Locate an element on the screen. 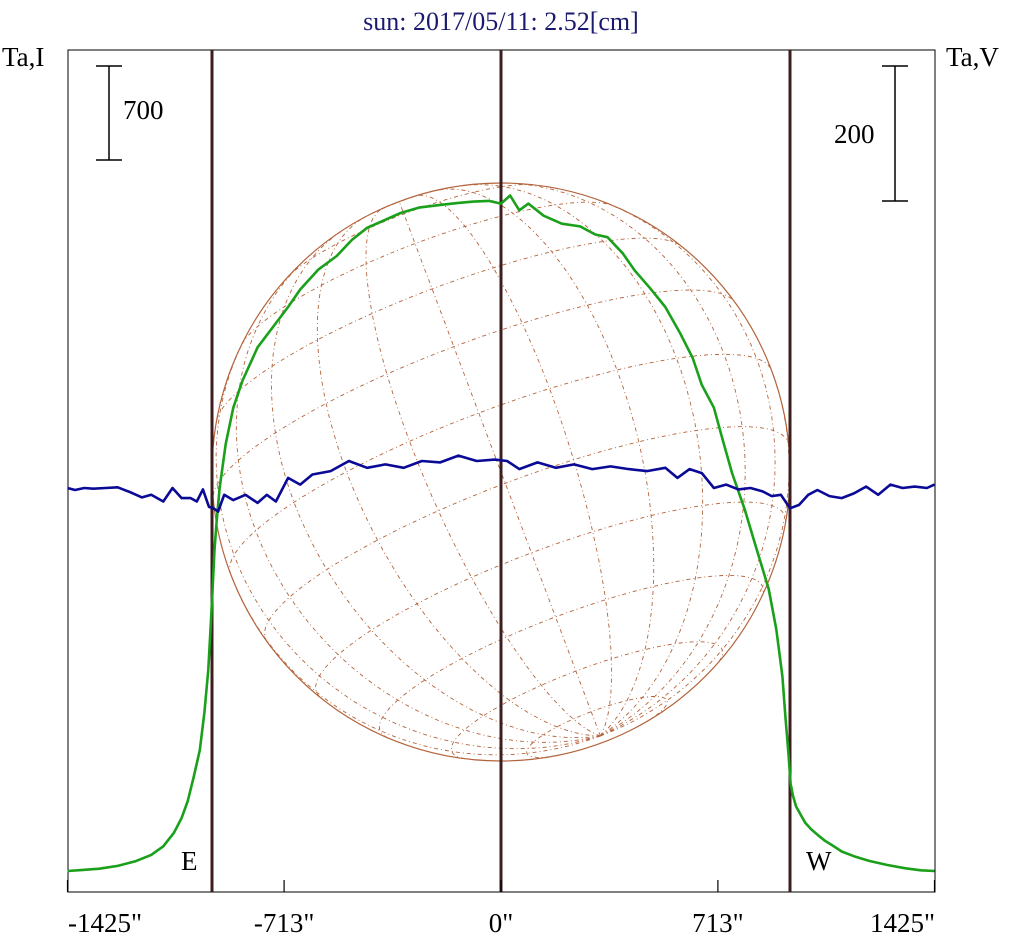 The height and width of the screenshot is (941, 1009). right-axis-label: Ta,V is located at coordinates (972, 57).